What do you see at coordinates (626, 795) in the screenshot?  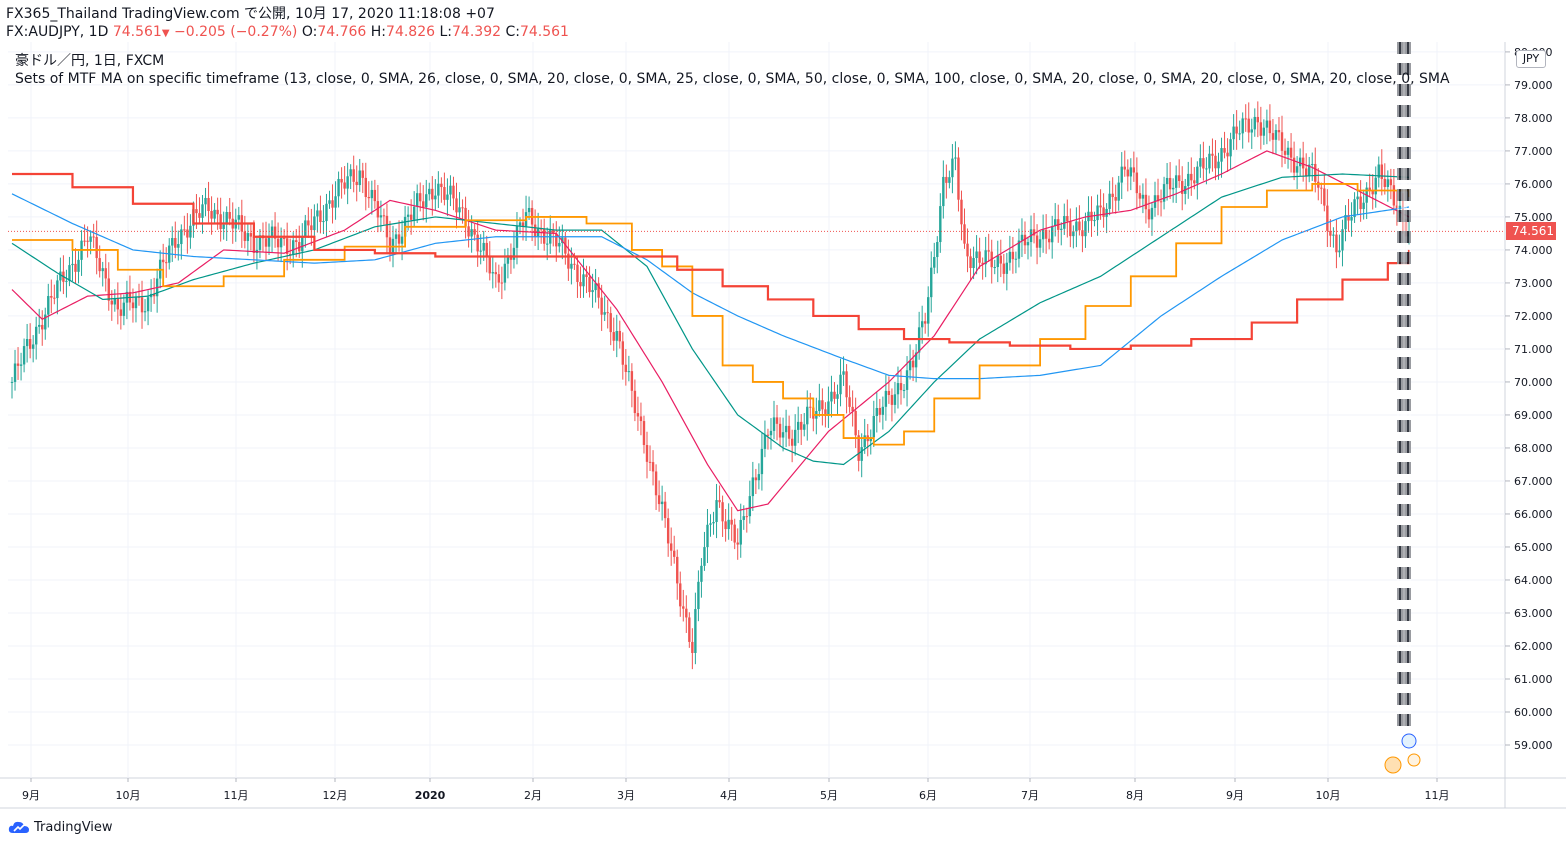 I see `x-tick-label: 3月` at bounding box center [626, 795].